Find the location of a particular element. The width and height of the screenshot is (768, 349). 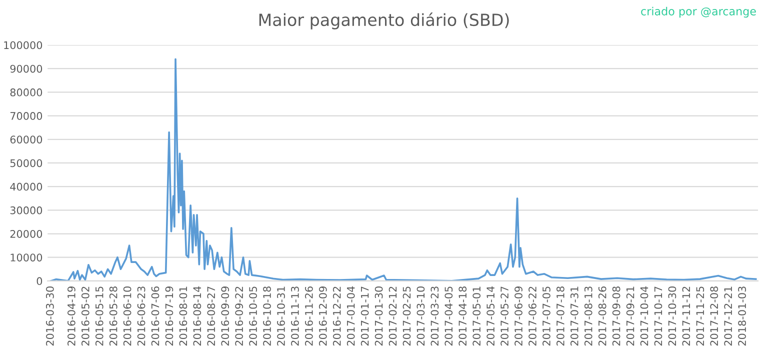

x-tick-label: 2016-11-13 is located at coordinates (295, 316).